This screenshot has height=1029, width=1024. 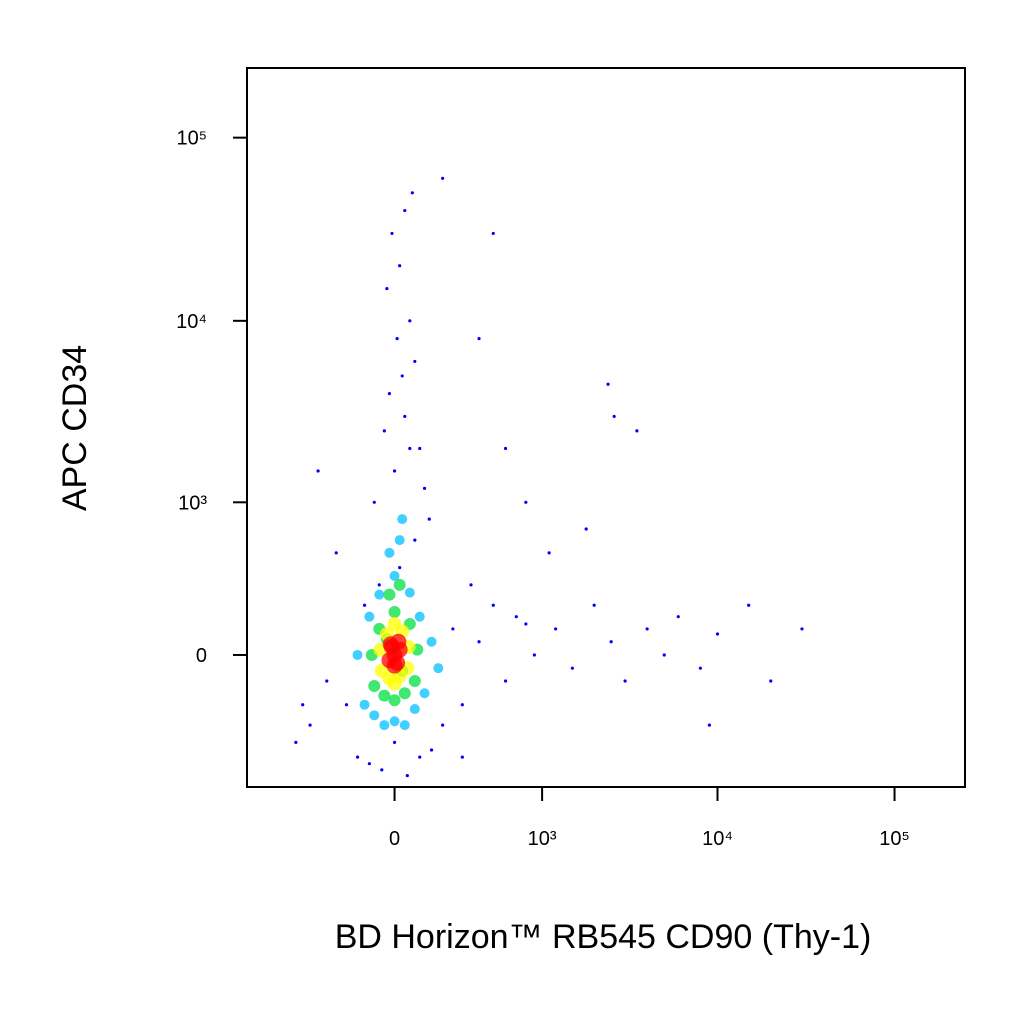 What do you see at coordinates (191, 139) in the screenshot?
I see `y-tick-label: 10⁵` at bounding box center [191, 139].